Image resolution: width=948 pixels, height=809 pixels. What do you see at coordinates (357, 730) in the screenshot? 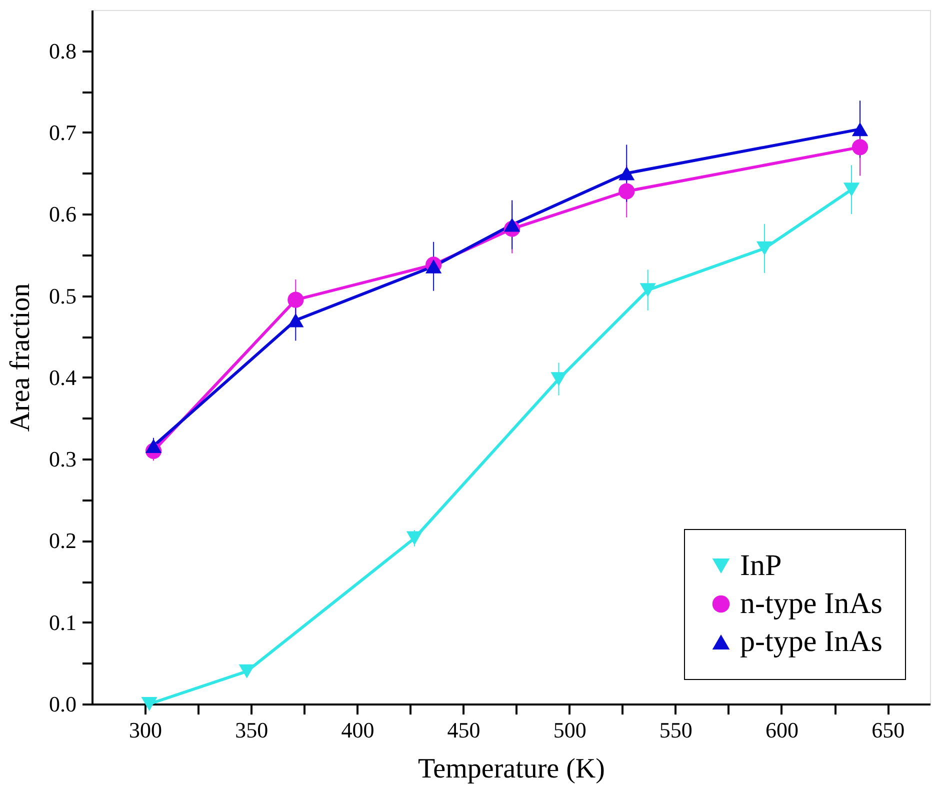
I see `x-tick-label: 400` at bounding box center [357, 730].